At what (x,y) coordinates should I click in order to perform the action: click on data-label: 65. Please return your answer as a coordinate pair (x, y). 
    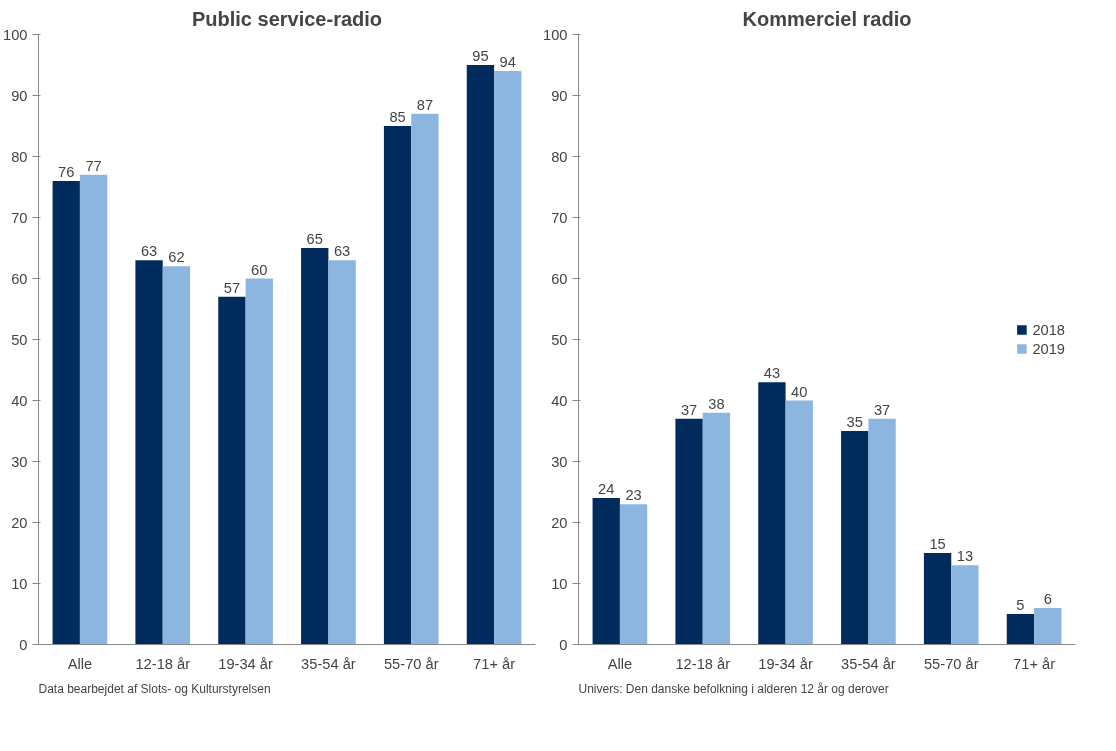
    Looking at the image, I should click on (314, 239).